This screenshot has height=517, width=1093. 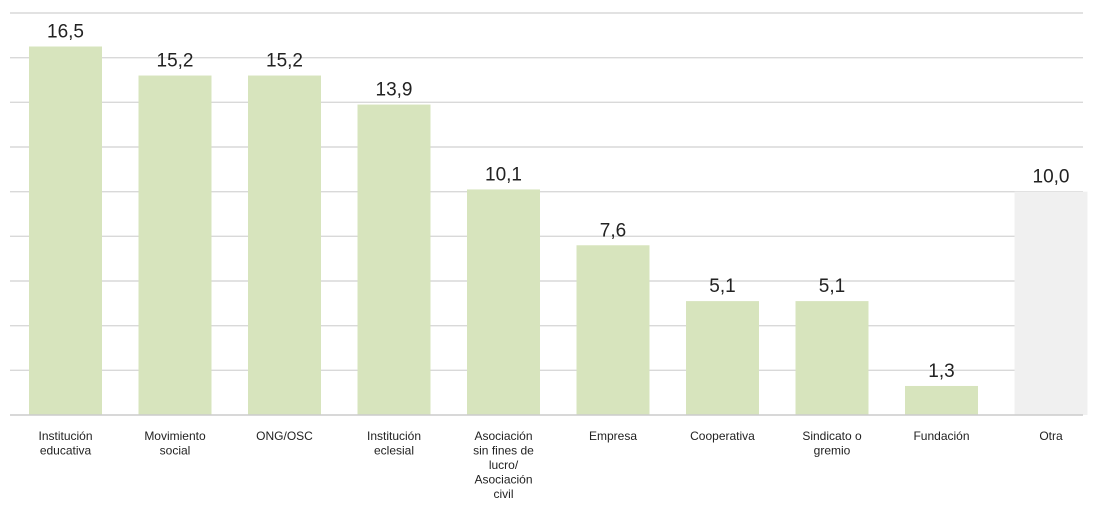 I want to click on bar-value-label: 10,0, so click(x=1051, y=177).